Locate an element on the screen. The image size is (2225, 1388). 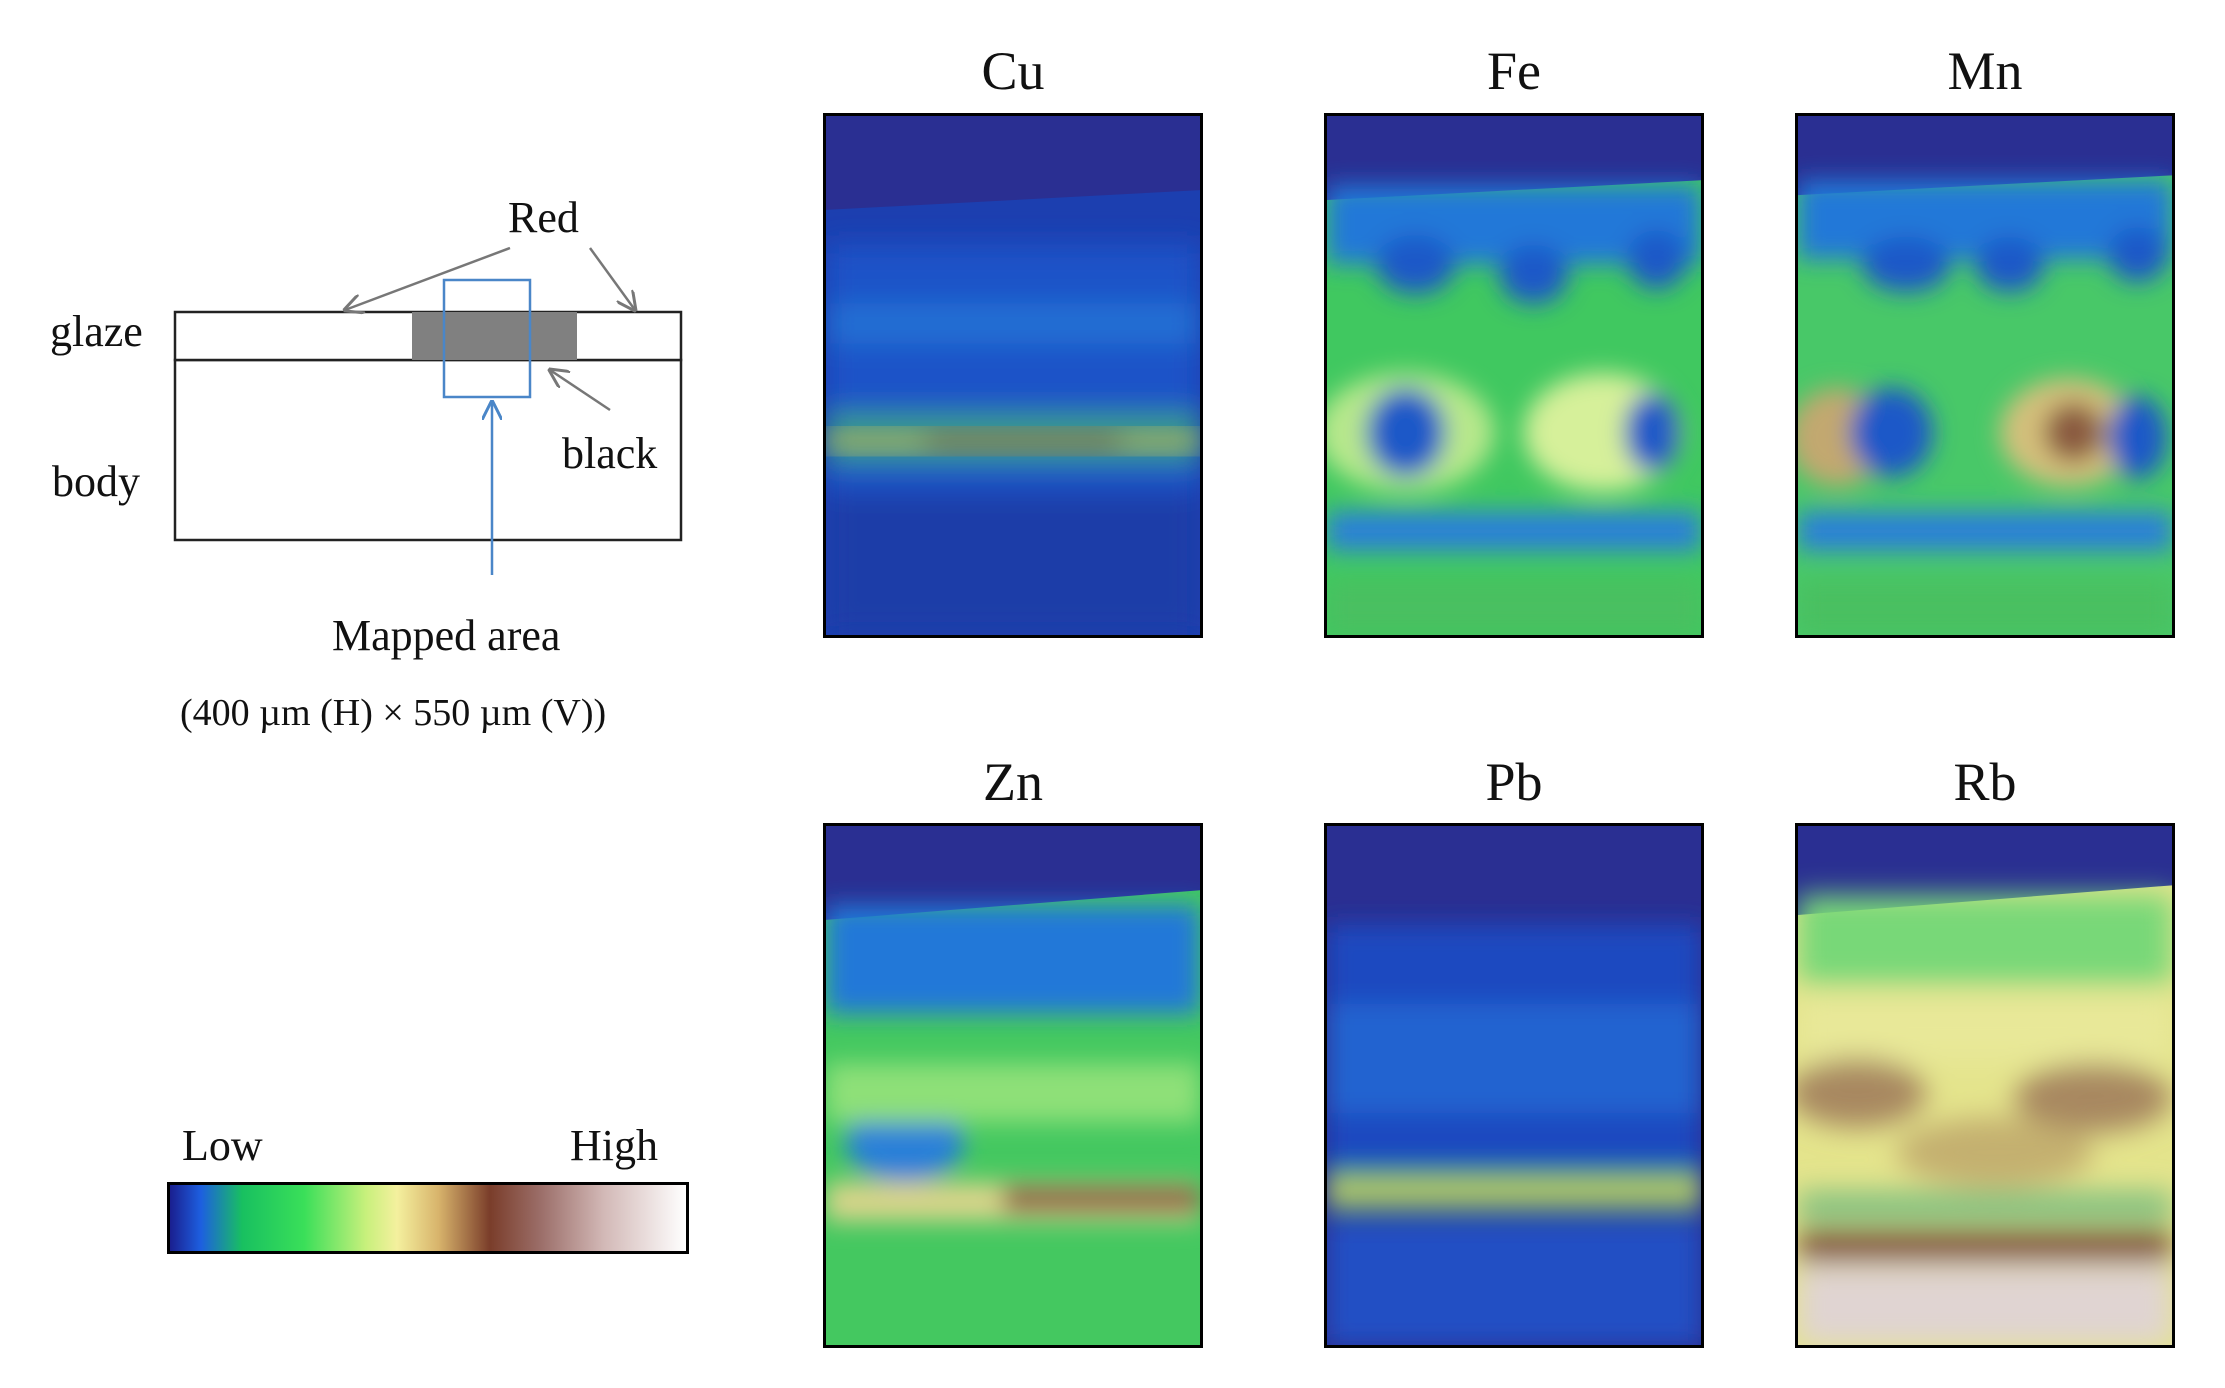
map-title-rb: Rb is located at coordinates (1985, 782).